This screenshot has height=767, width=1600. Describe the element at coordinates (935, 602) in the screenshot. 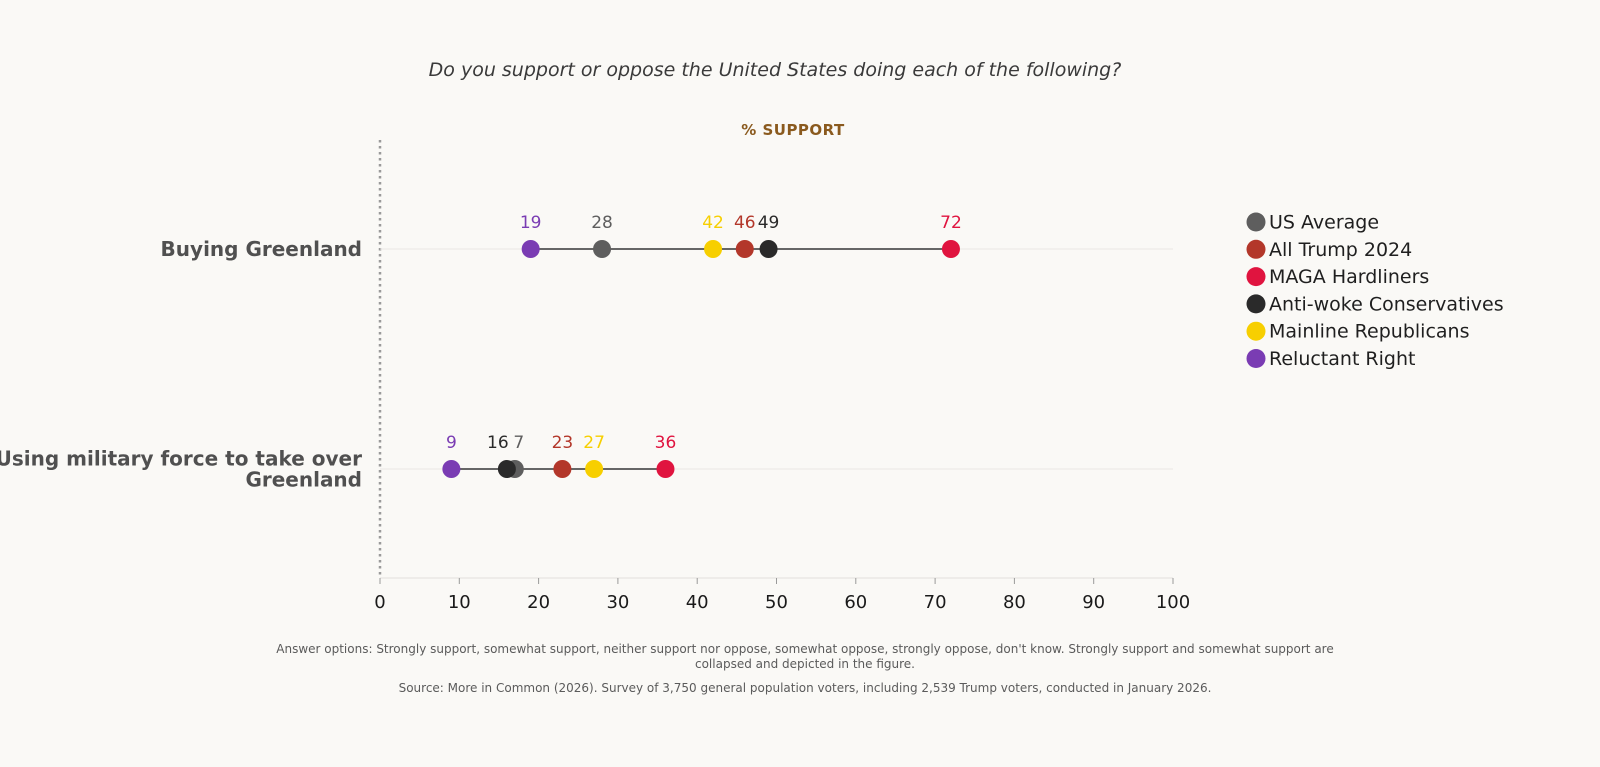

I see `x-tick-label: 70` at that location.